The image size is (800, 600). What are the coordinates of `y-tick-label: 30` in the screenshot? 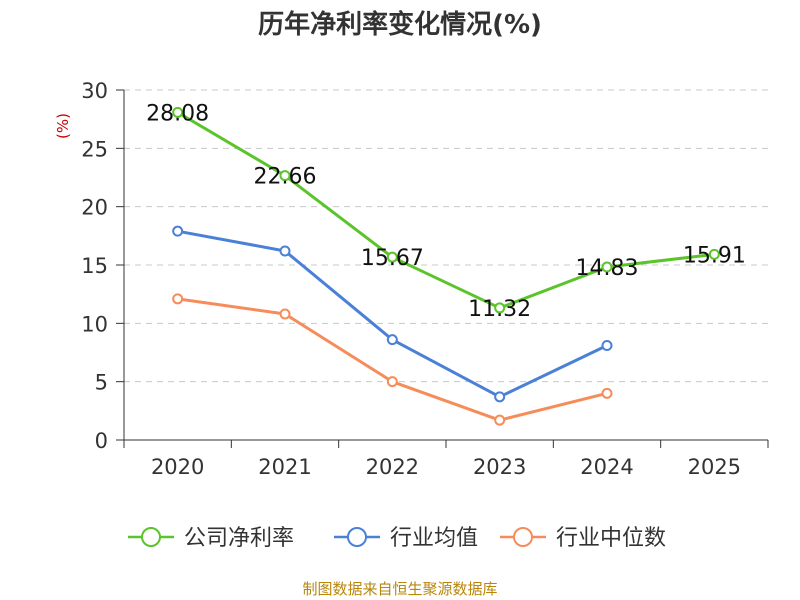 It's located at (94, 91).